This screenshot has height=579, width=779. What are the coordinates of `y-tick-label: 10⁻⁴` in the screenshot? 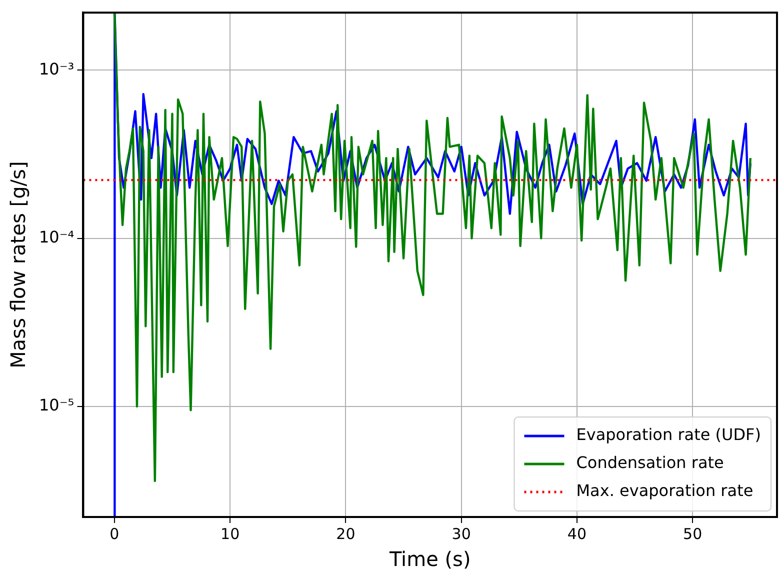 It's located at (56, 236).